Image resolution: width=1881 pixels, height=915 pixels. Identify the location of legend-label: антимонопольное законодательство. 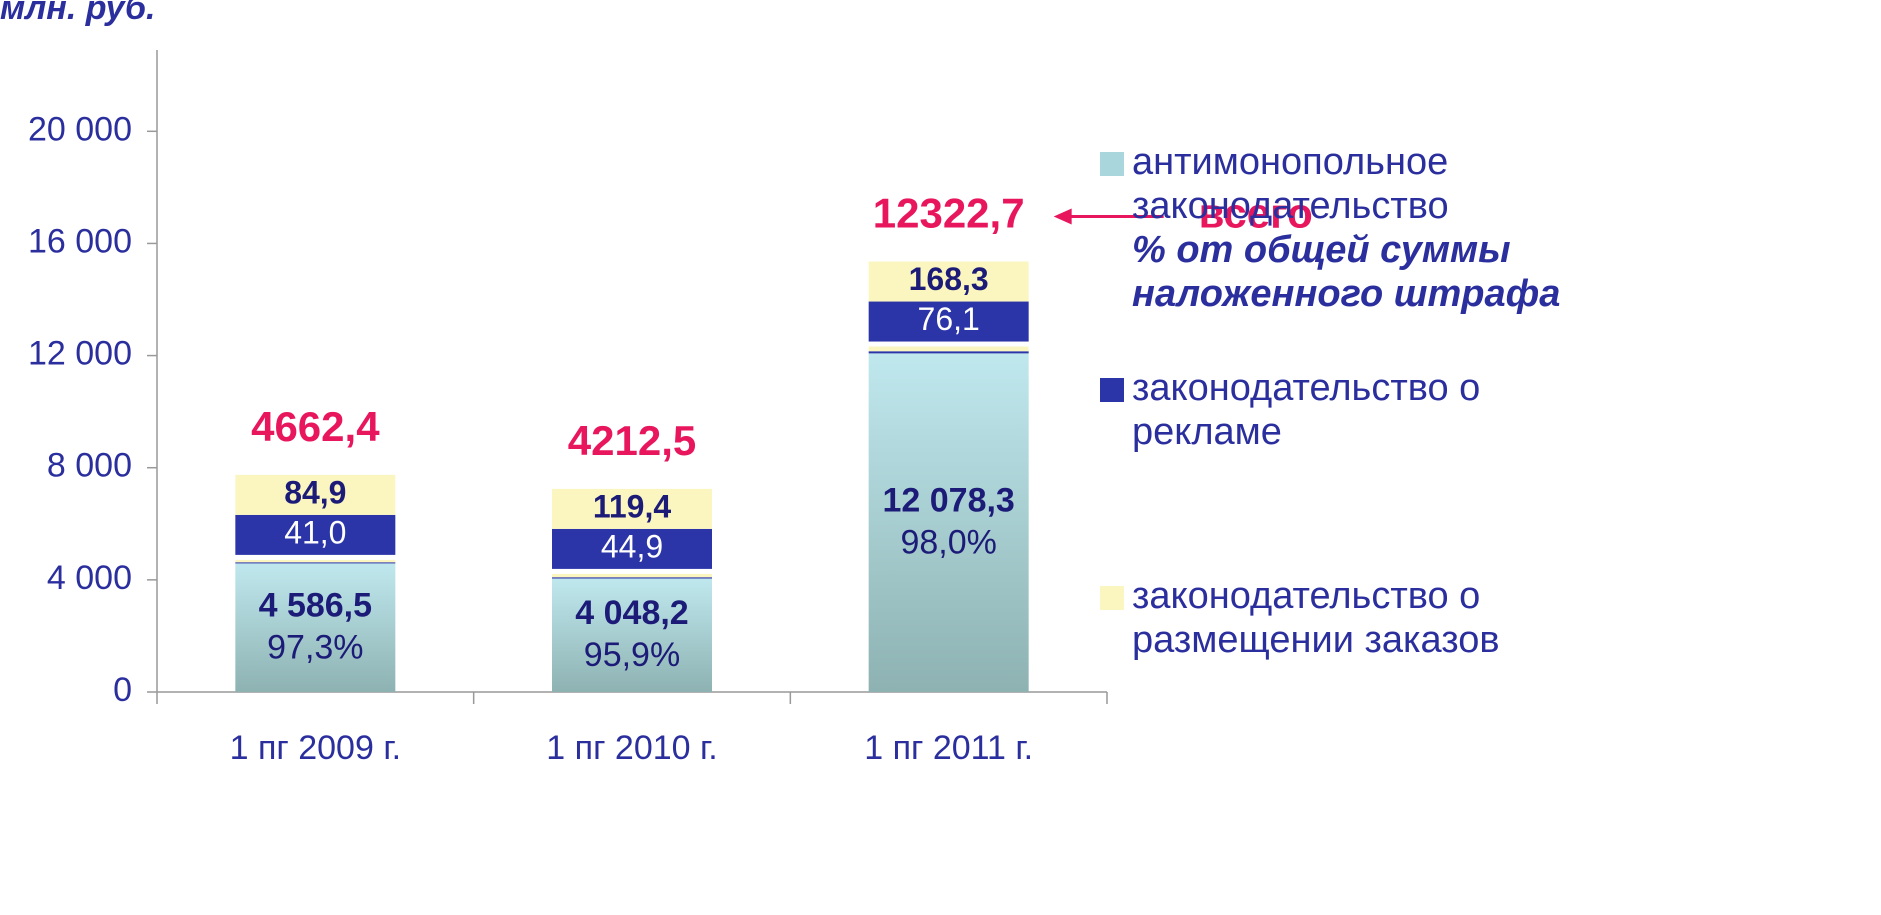
(1290, 184).